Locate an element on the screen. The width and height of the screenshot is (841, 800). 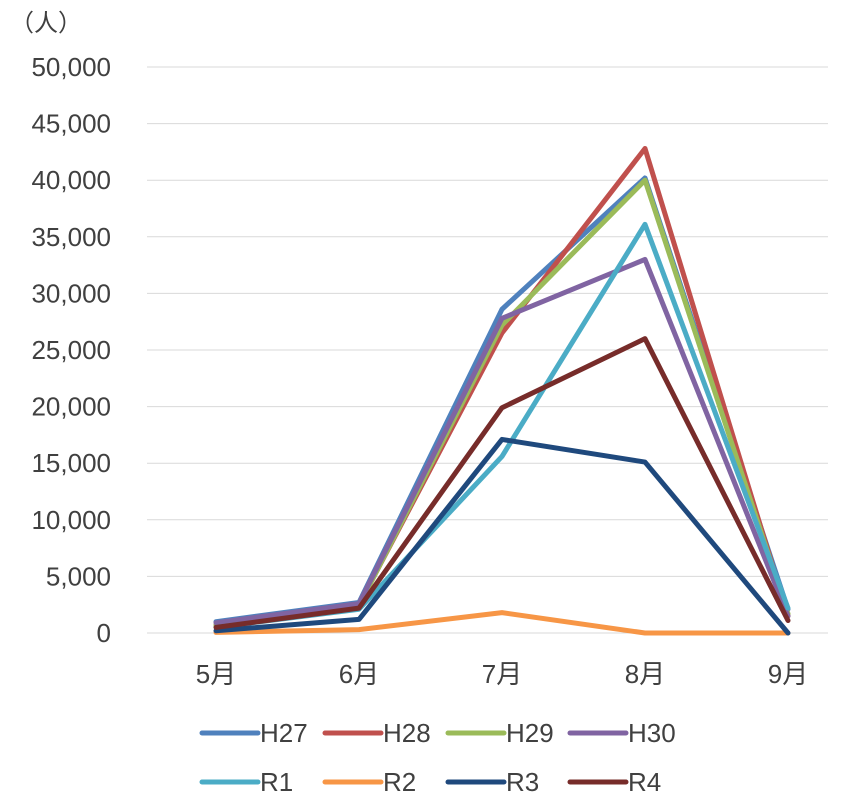
legend-item-h29: H29 is located at coordinates (499, 733).